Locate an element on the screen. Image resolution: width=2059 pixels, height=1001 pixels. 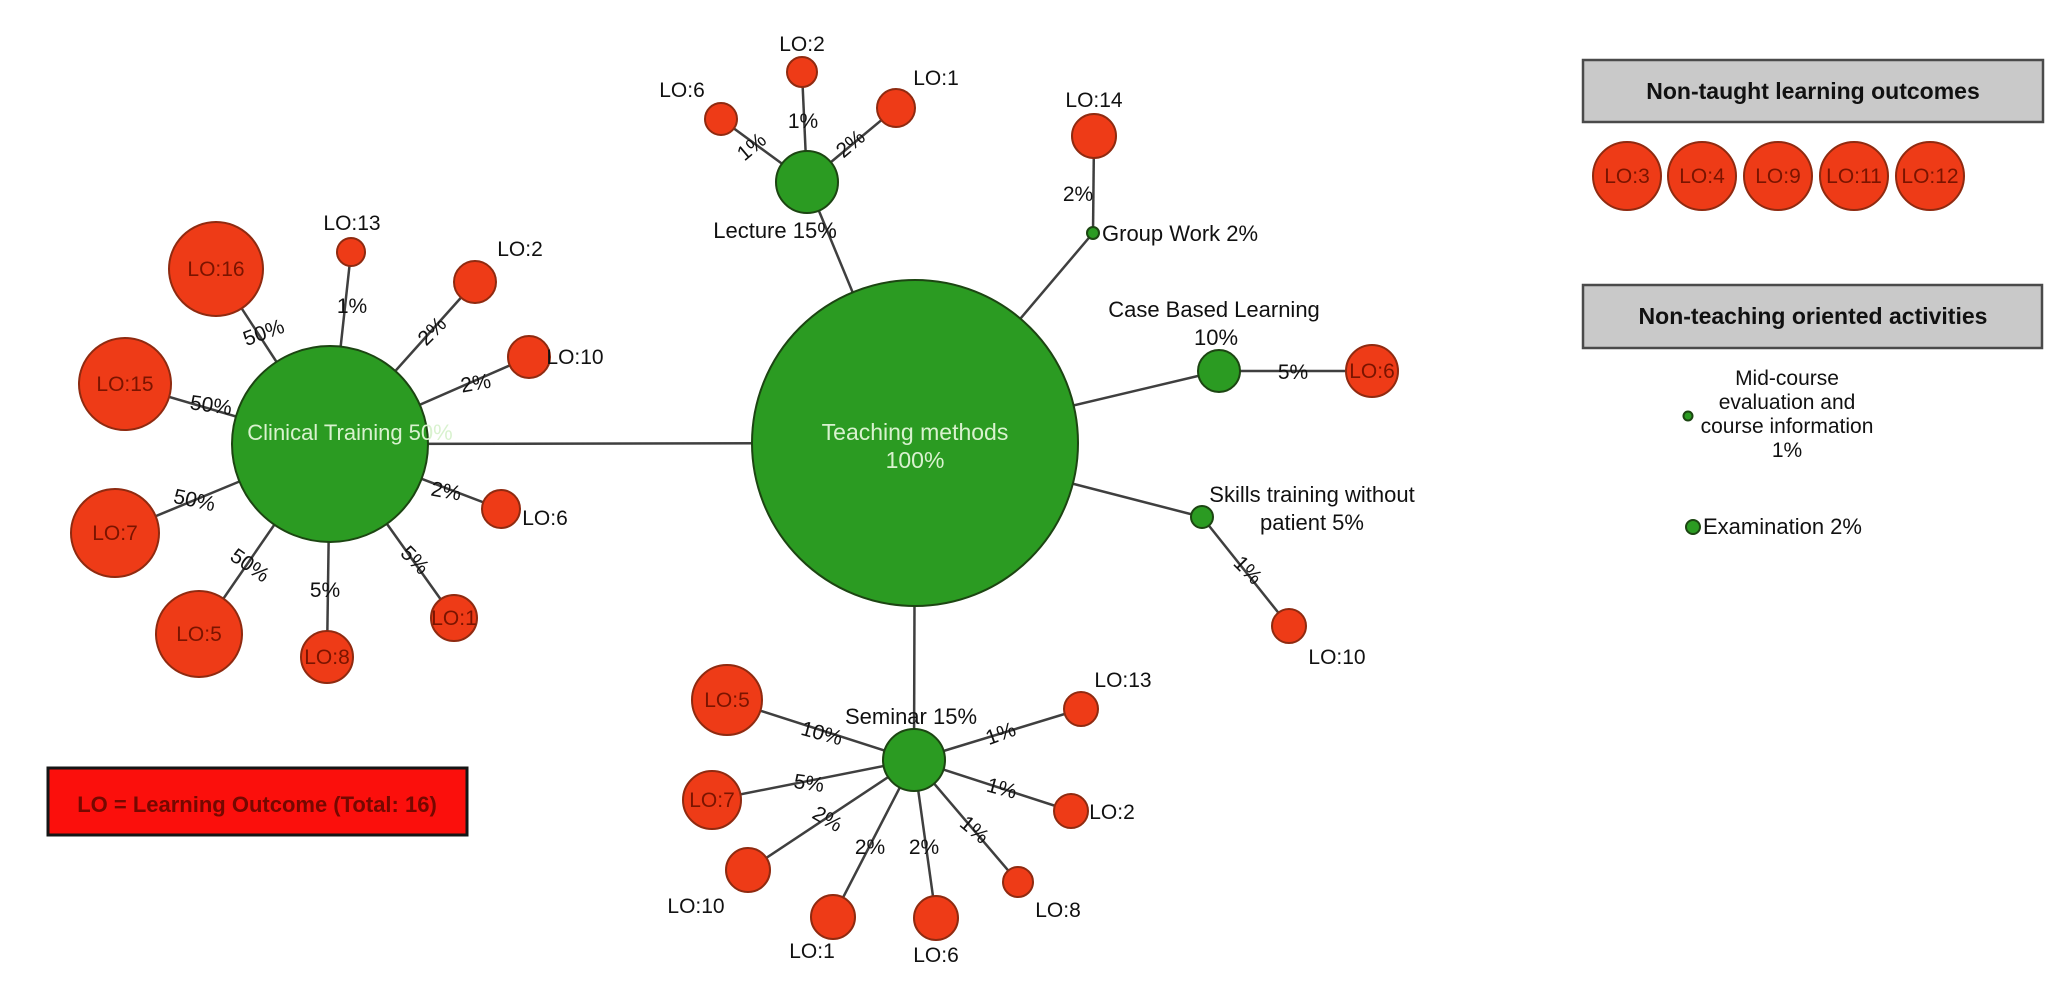
node-non-taught-lo12 is located at coordinates (1930, 176).